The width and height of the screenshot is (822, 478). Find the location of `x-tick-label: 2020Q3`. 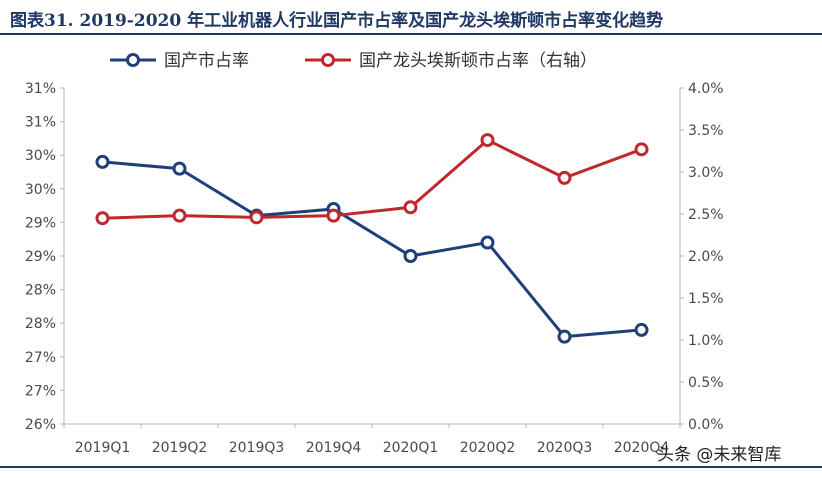

x-tick-label: 2020Q3 is located at coordinates (565, 448).